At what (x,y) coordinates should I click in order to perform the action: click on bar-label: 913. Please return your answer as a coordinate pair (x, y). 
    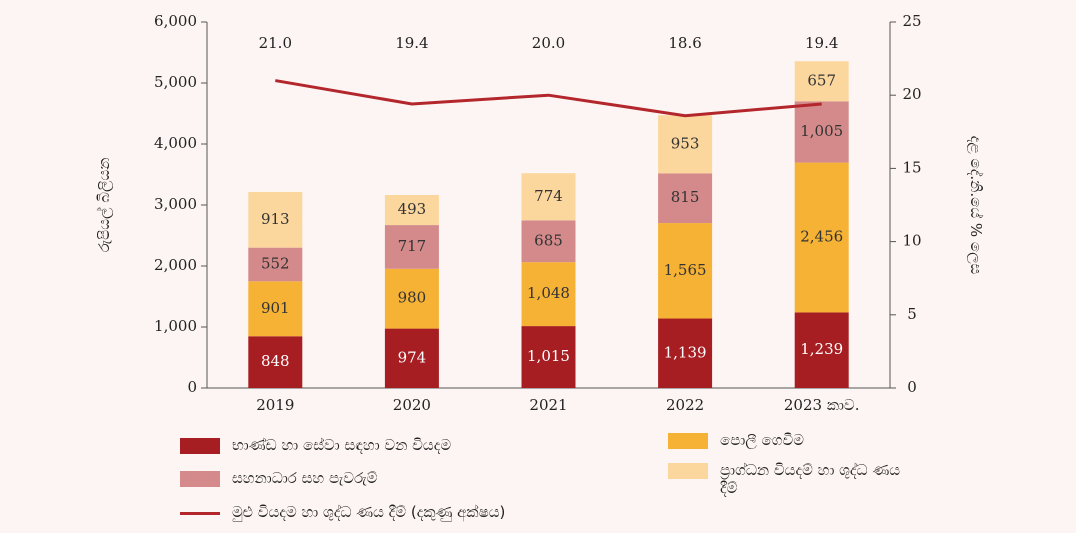
    Looking at the image, I should click on (275, 219).